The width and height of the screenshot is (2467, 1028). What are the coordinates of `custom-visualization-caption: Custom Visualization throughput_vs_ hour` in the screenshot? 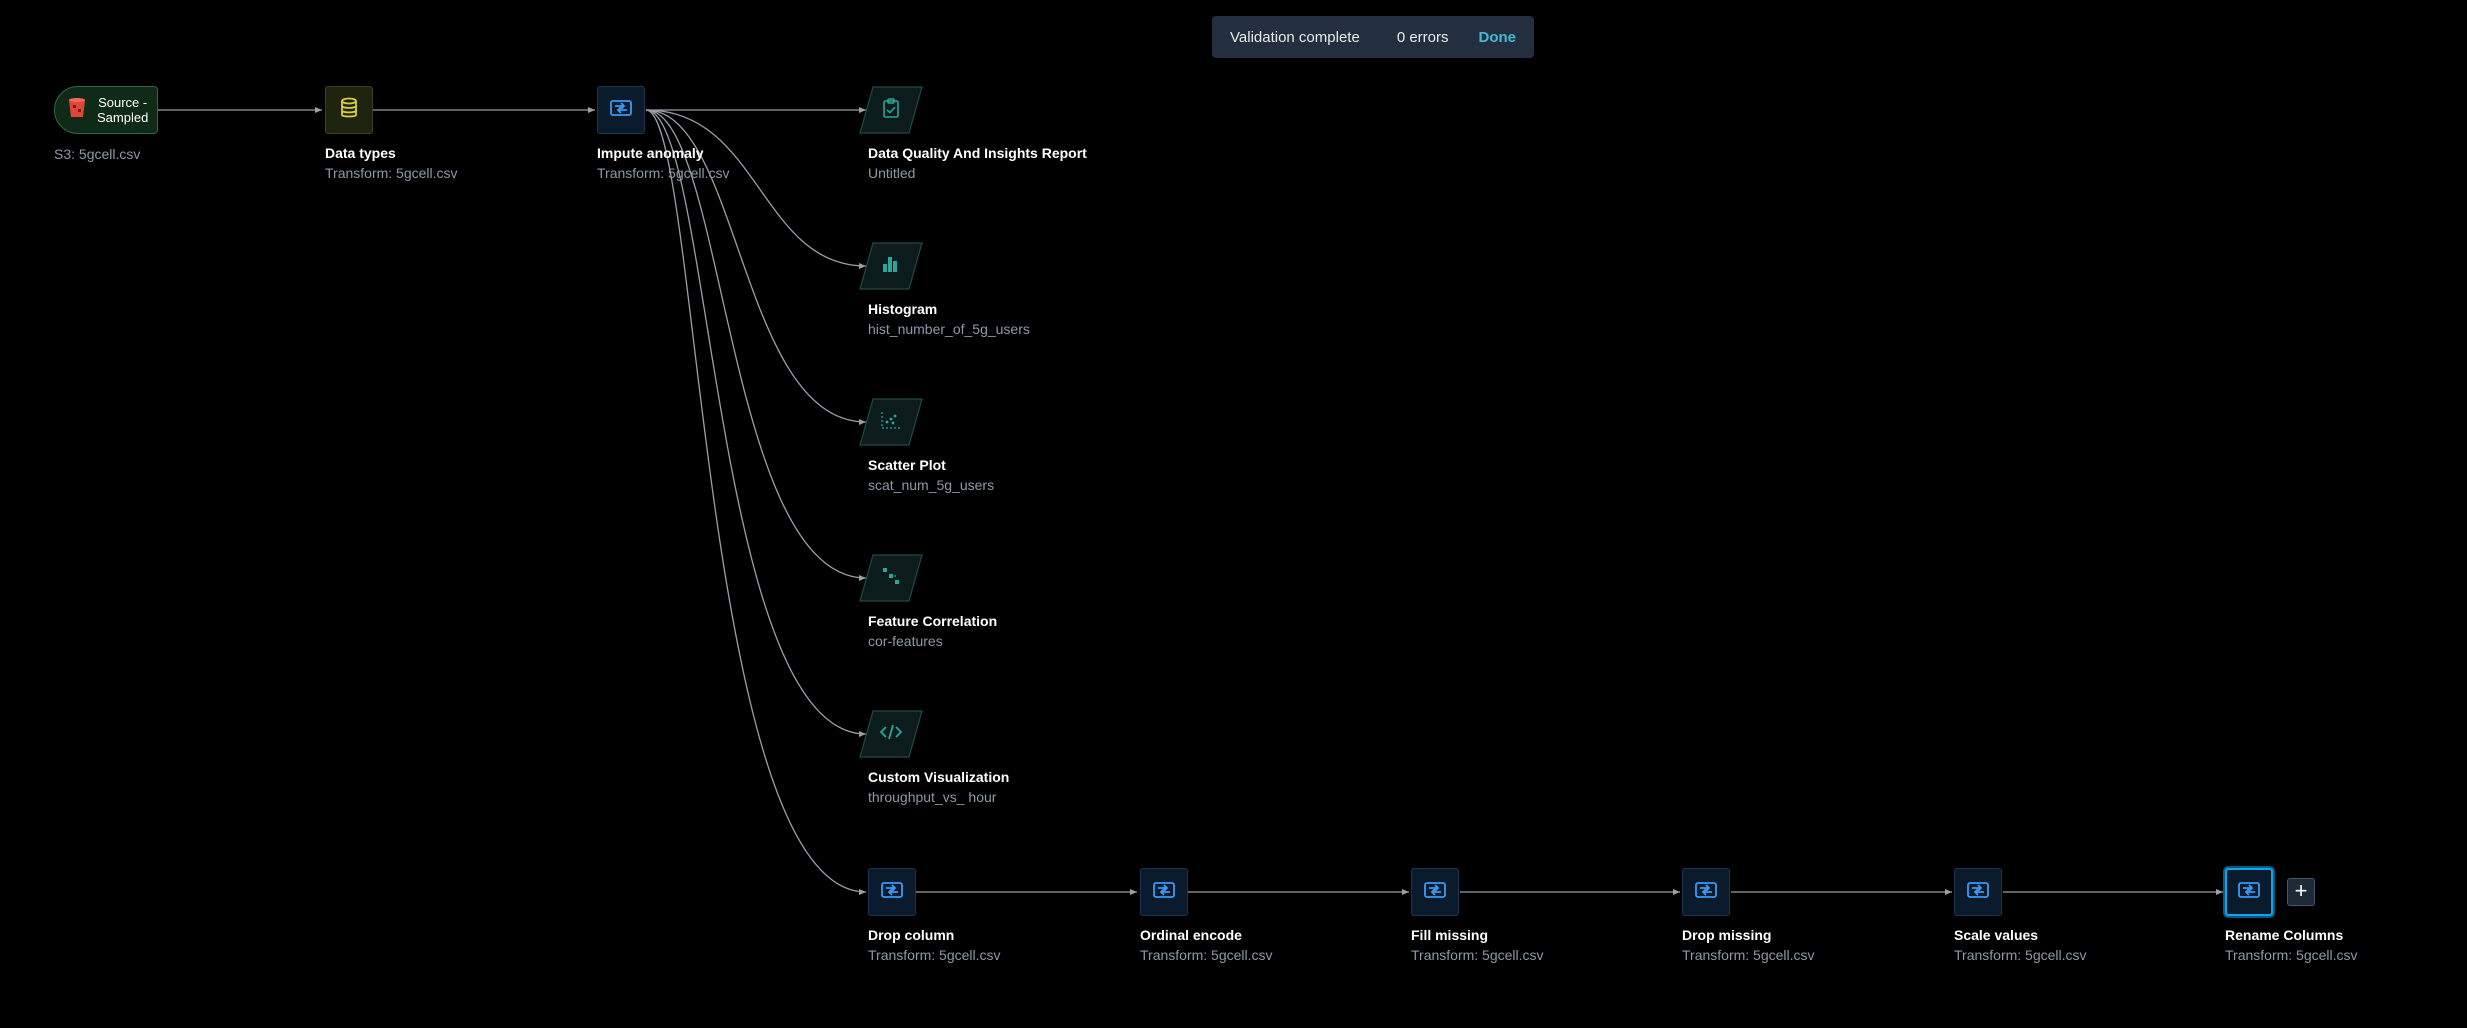 It's located at (938, 787).